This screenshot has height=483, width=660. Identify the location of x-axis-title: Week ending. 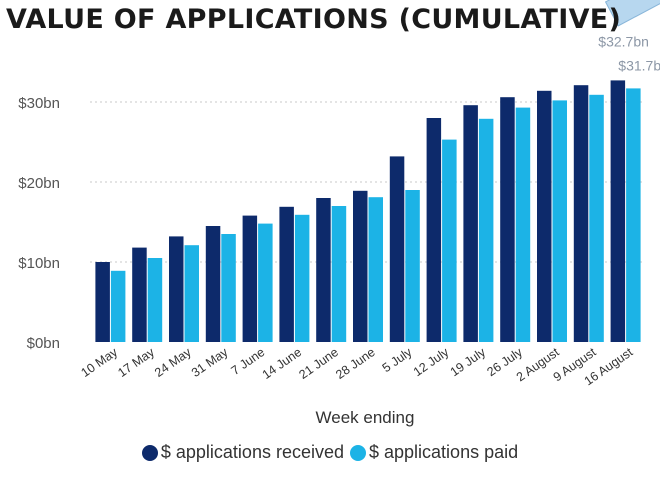
(365, 417).